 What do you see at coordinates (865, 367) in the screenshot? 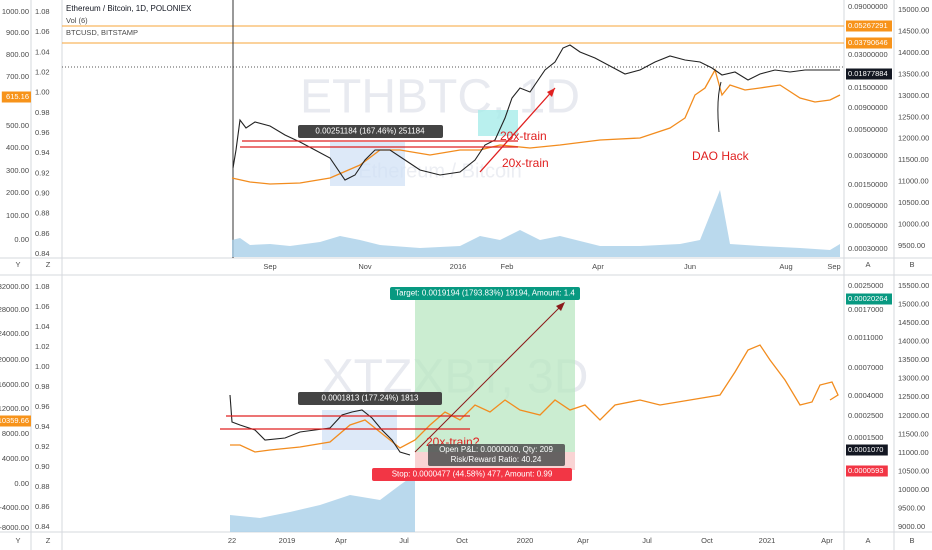
I see `axis-label: 0.0007000` at bounding box center [865, 367].